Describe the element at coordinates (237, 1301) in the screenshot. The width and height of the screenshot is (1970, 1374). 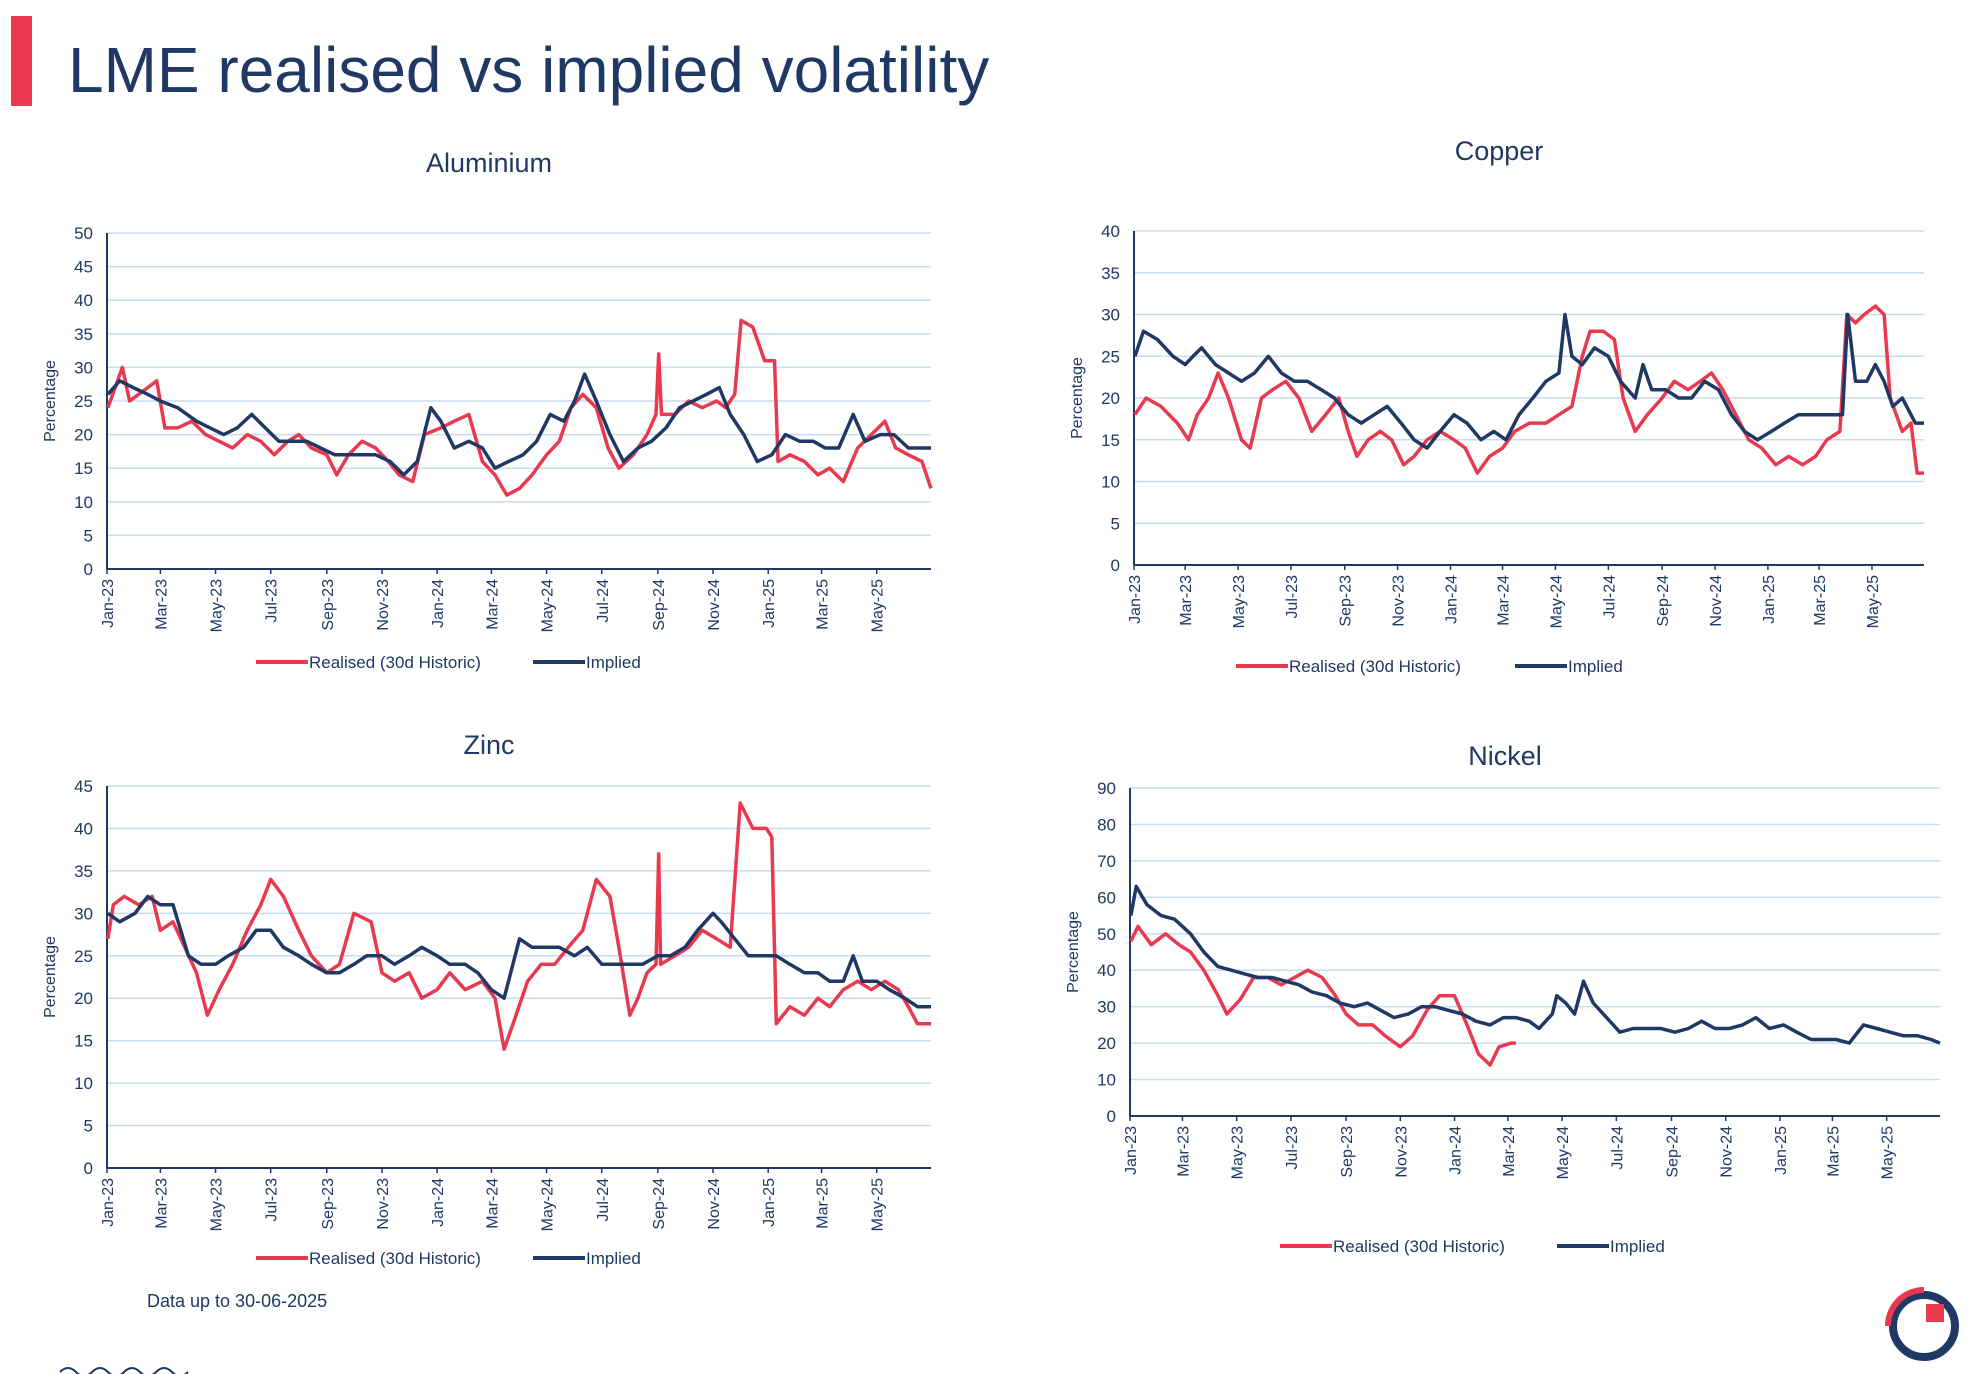
I see `data-date-footnote: Data up to 30-06-2025` at that location.